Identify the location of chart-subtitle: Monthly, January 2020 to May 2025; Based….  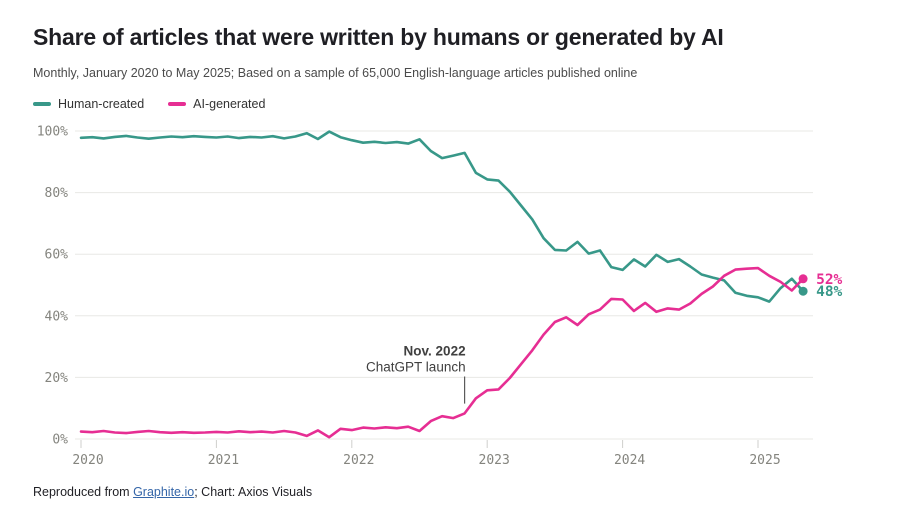
(335, 73).